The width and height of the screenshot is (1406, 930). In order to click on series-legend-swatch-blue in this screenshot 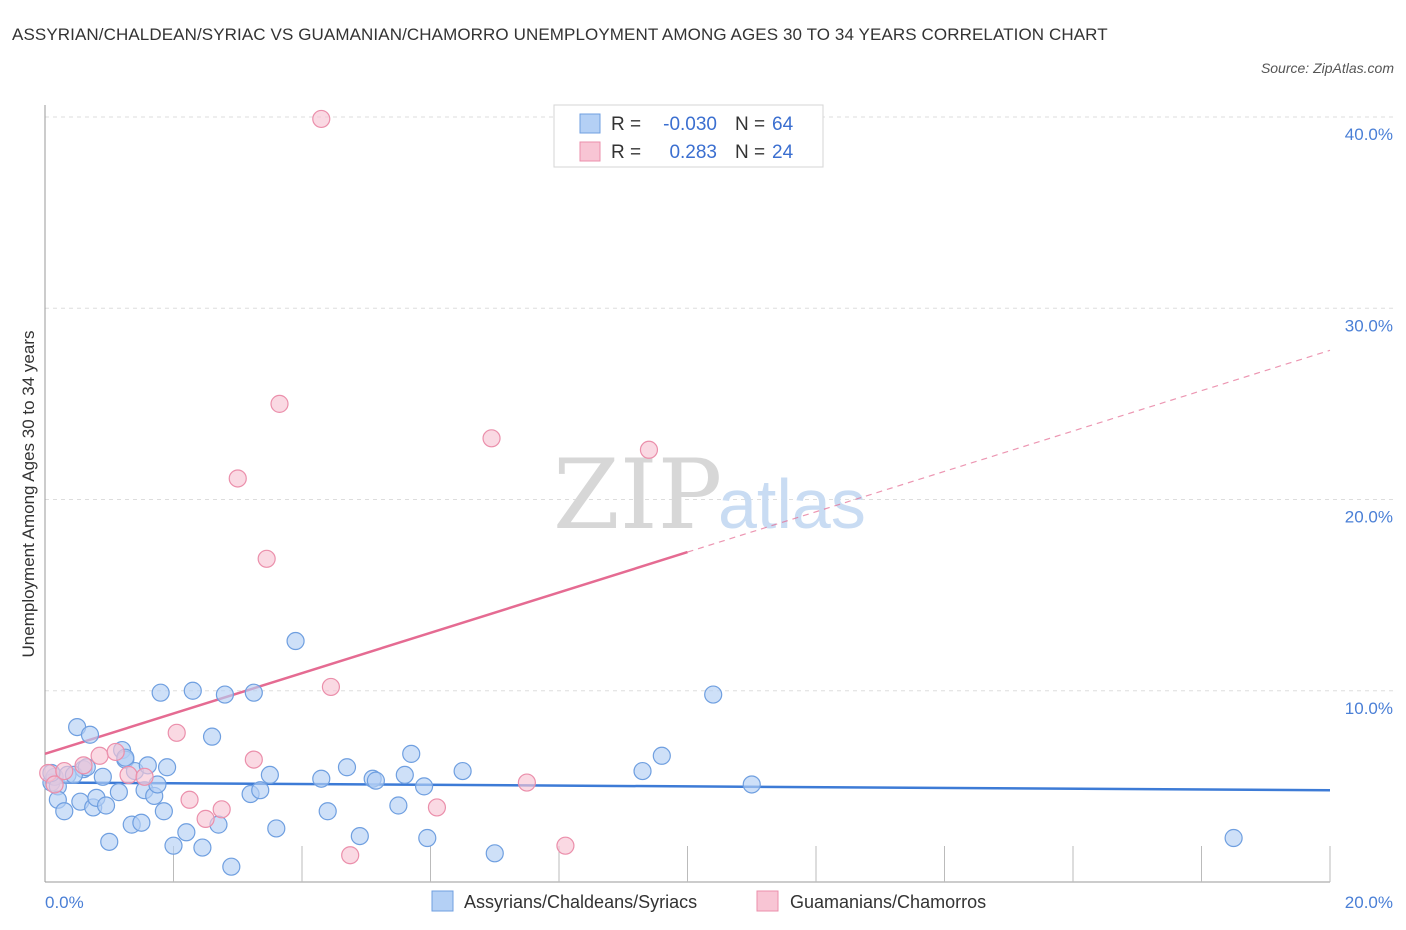, I will do `click(442, 901)`.